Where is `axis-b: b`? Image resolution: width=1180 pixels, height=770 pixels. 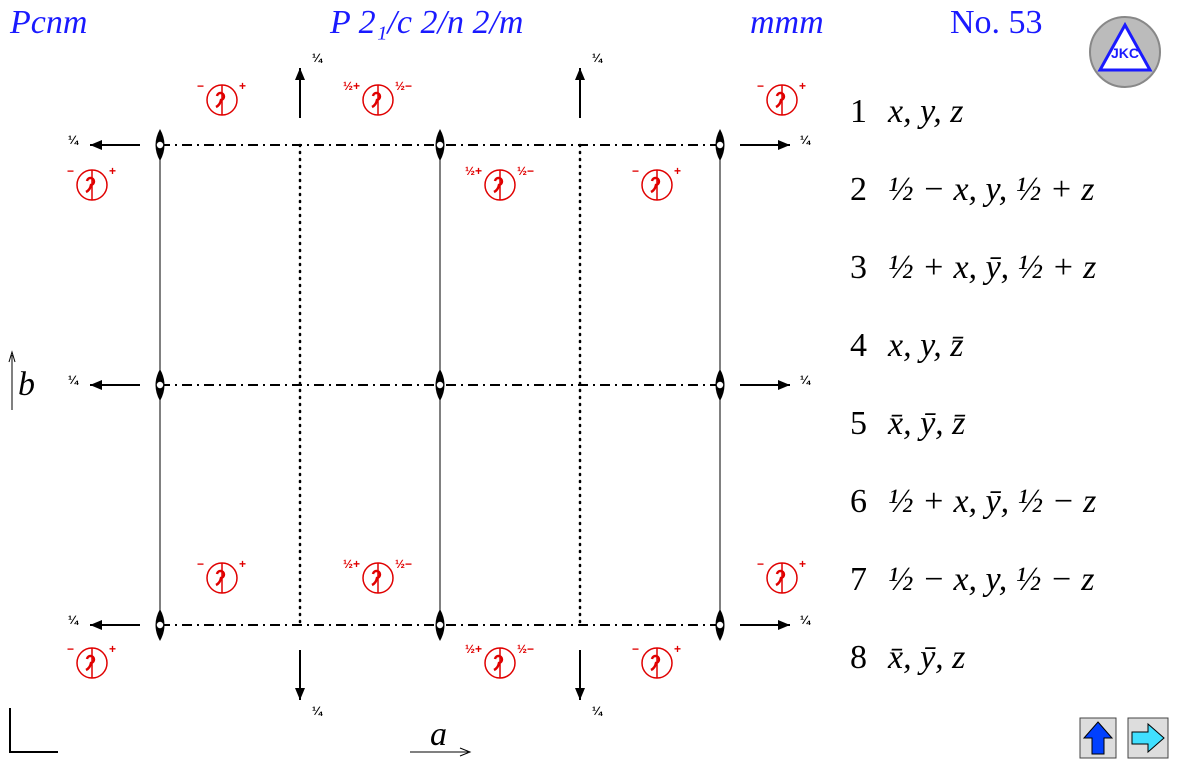
axis-b: b is located at coordinates (26, 384).